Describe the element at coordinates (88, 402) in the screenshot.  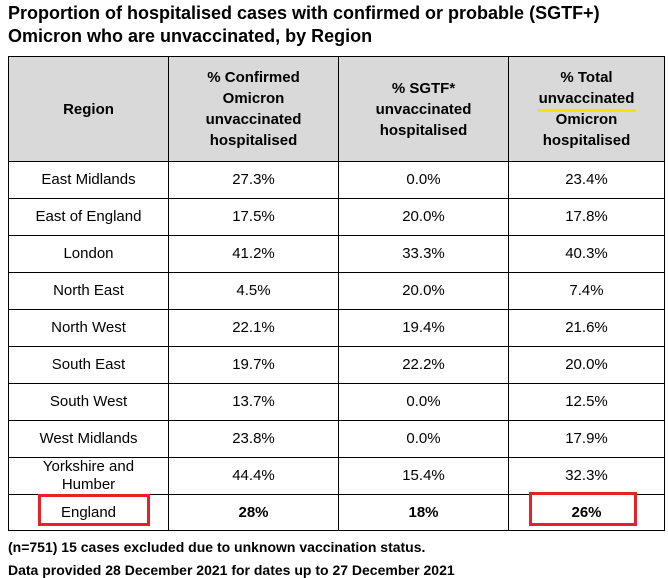
I see `cell-region: South West` at that location.